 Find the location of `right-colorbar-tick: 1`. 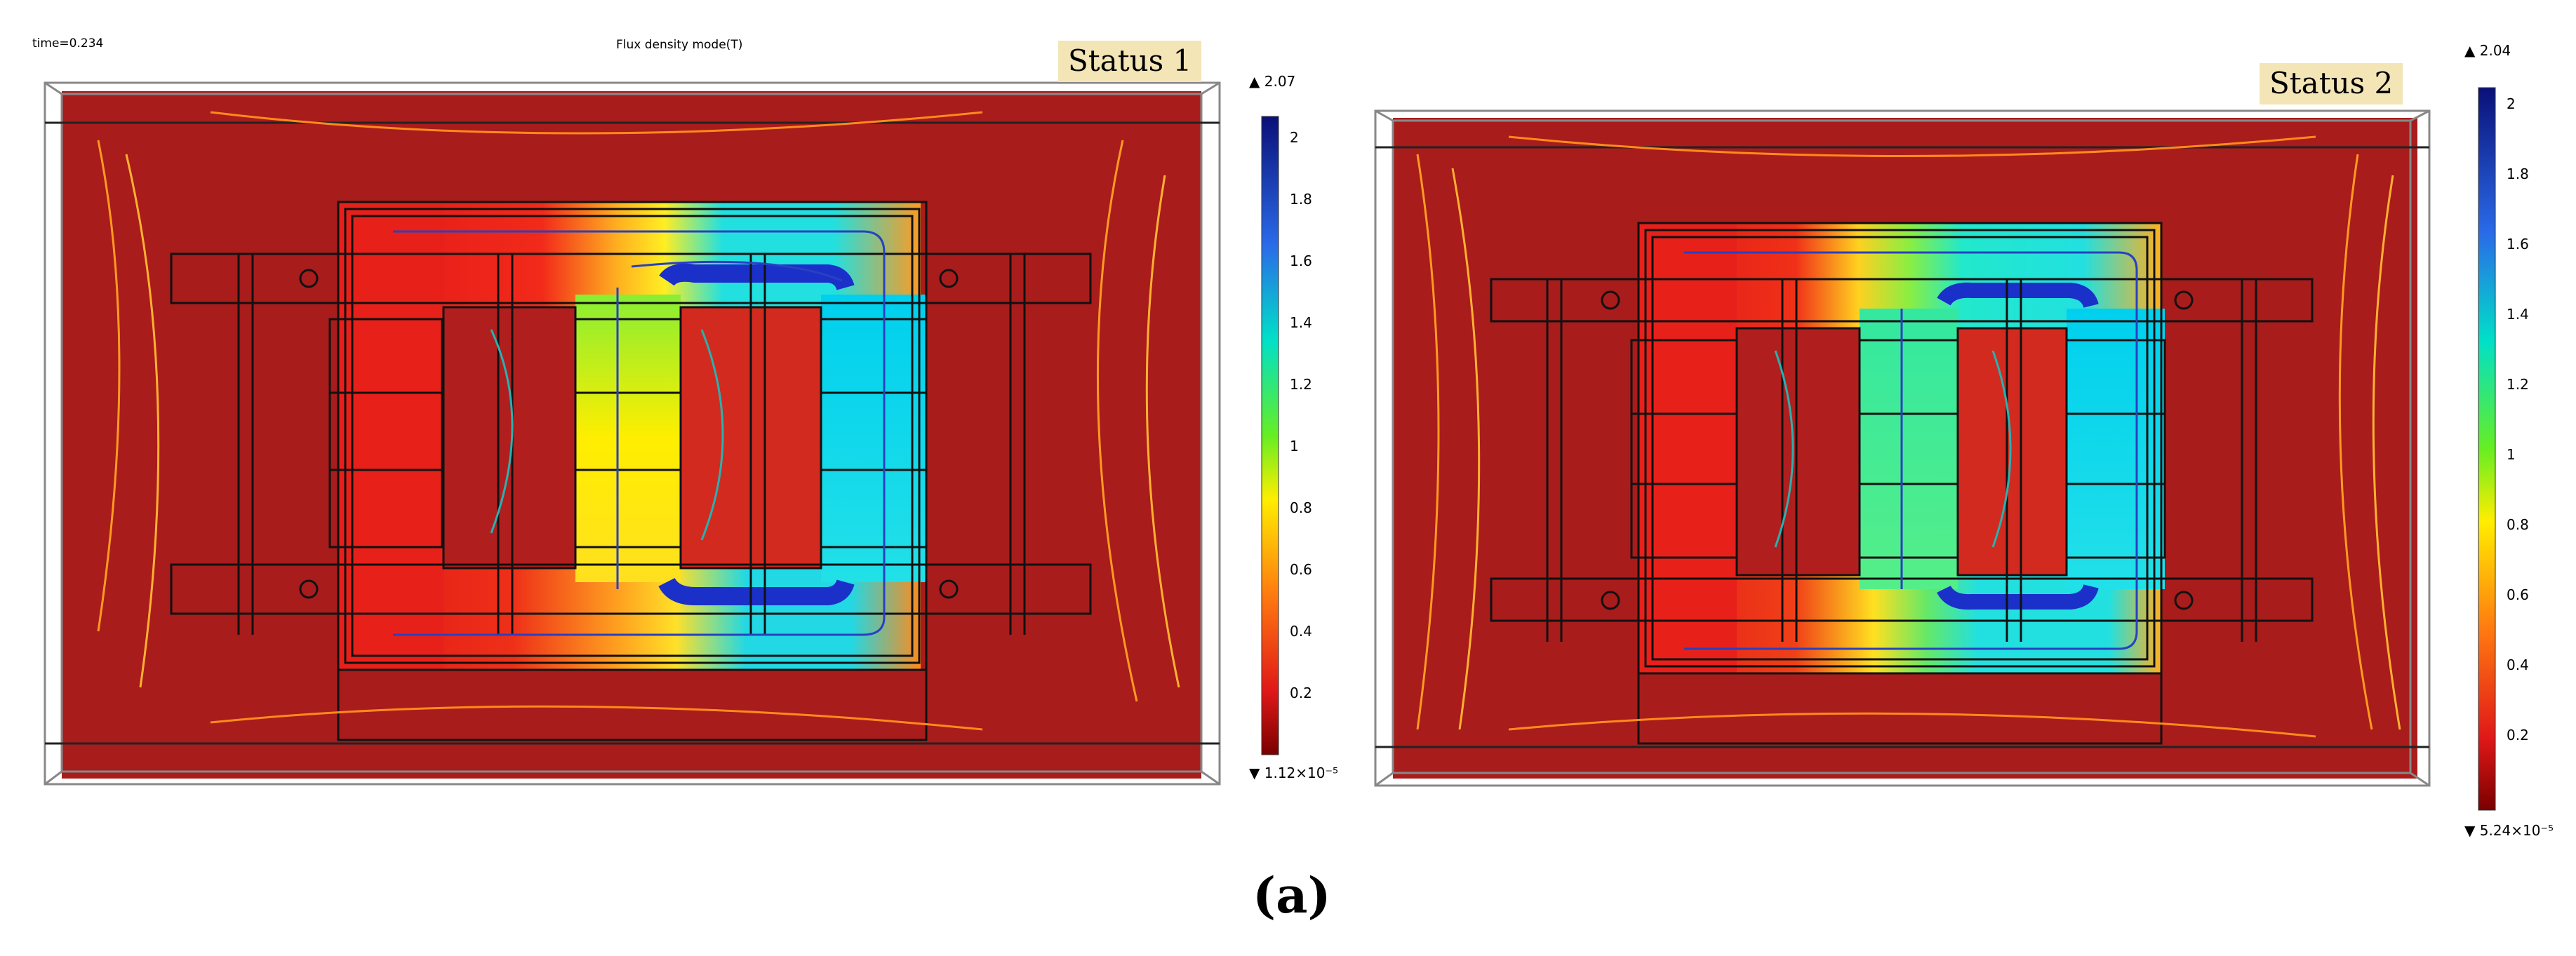

right-colorbar-tick: 1 is located at coordinates (2511, 454).